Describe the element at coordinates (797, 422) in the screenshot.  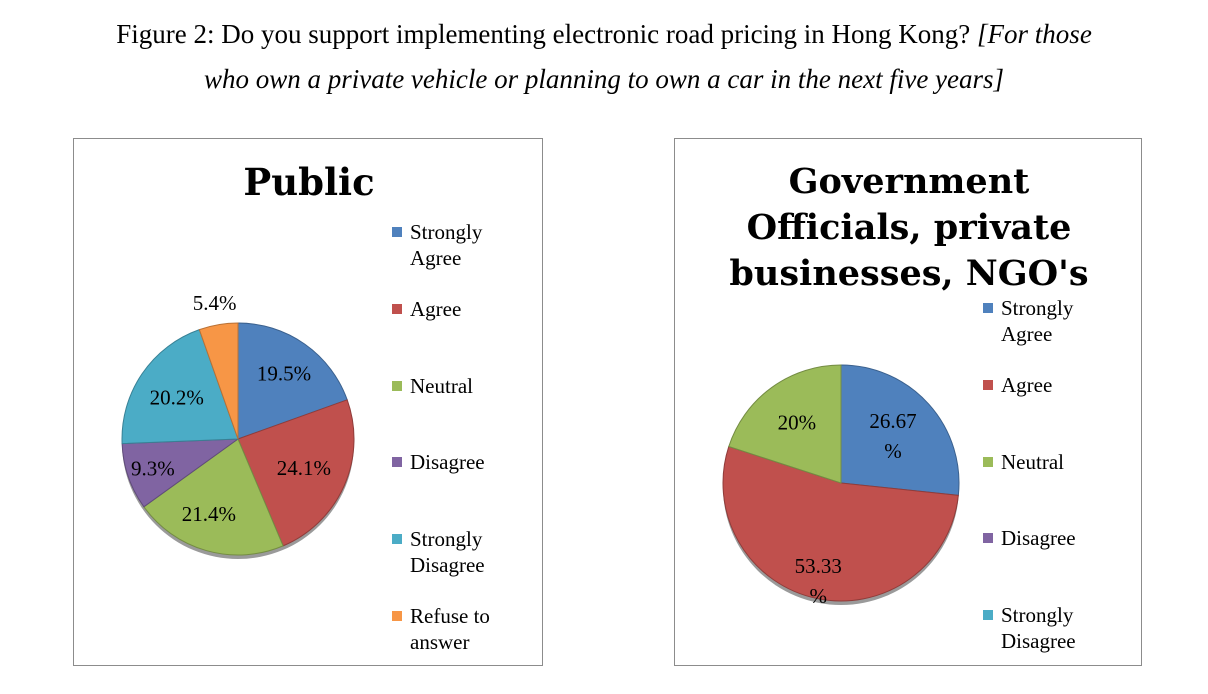
I see `pie-label-neutral: 20%` at that location.